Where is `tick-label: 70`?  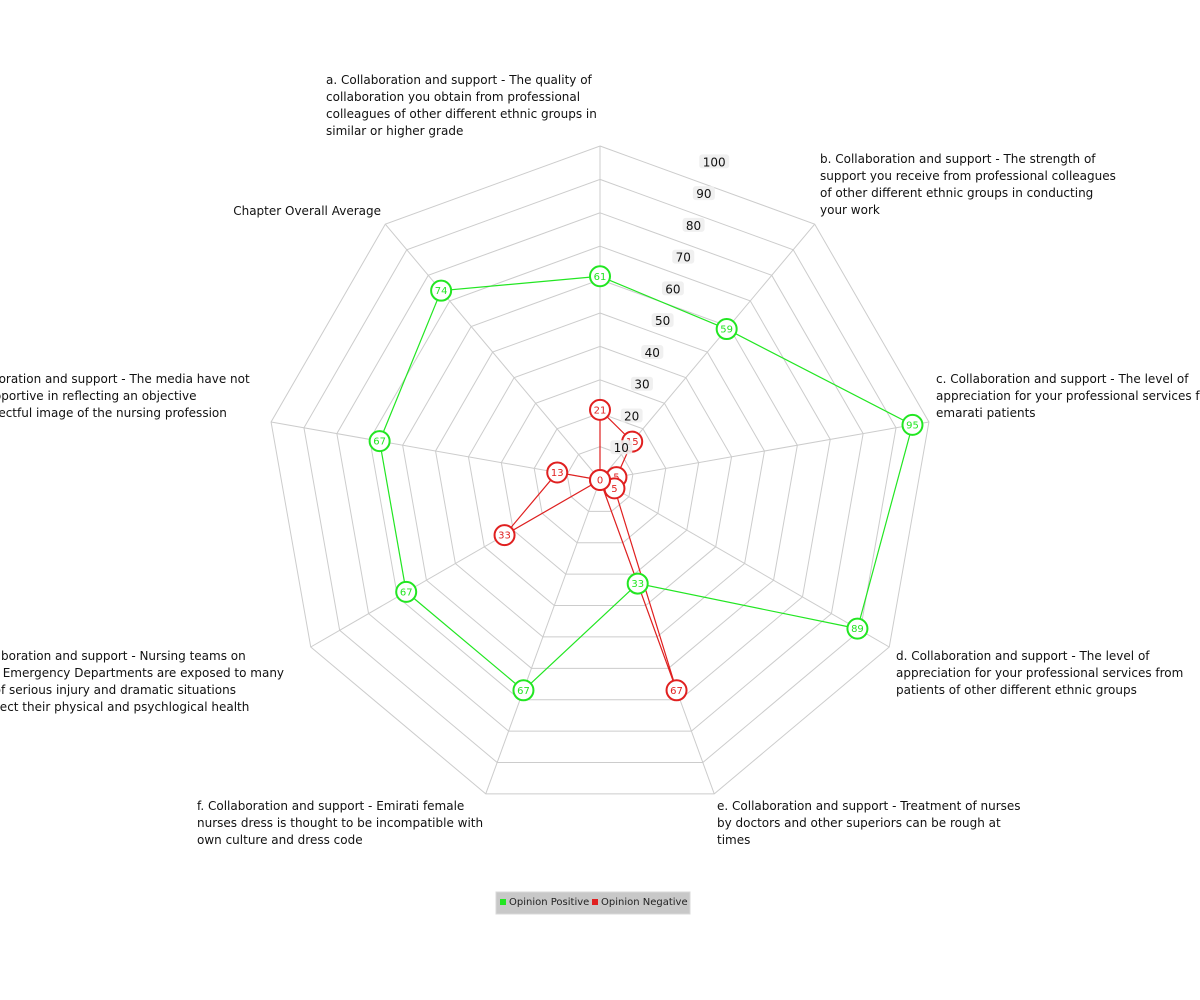
tick-label: 70 is located at coordinates (683, 258).